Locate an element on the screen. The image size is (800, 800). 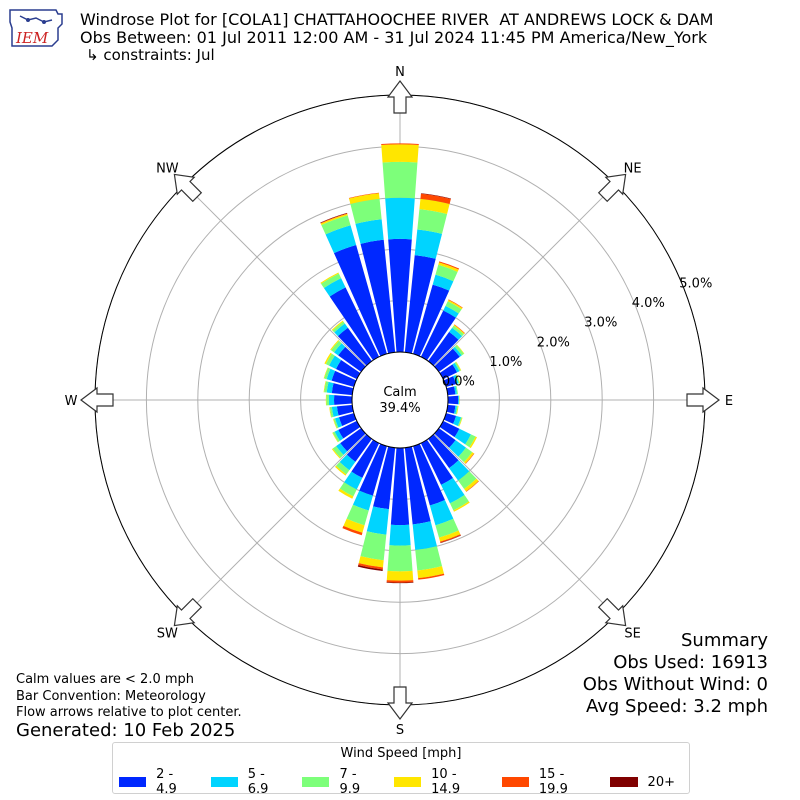
direction-label: W is located at coordinates (71, 401).